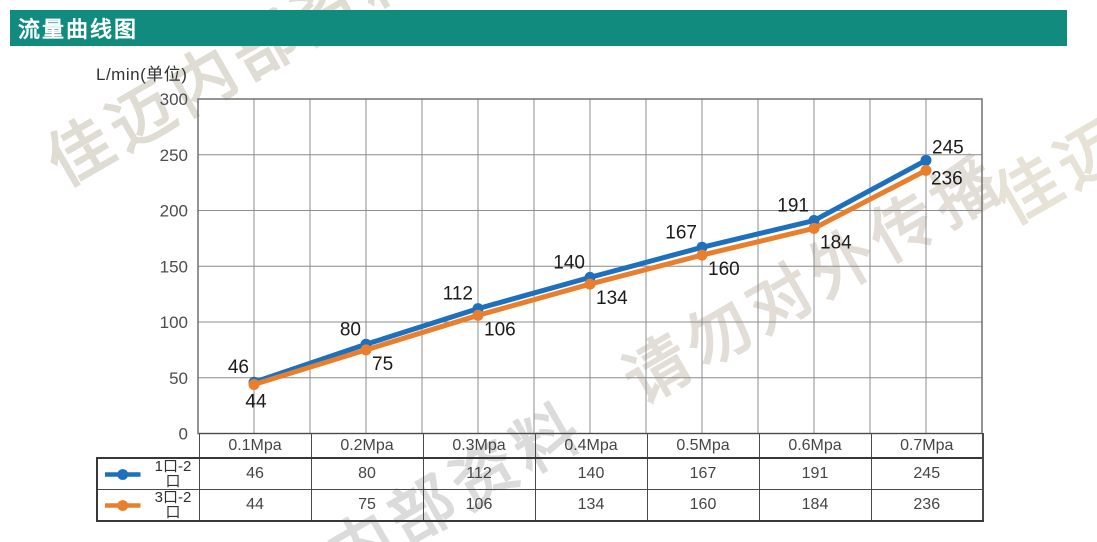 This screenshot has width=1097, height=542. Describe the element at coordinates (479, 446) in the screenshot. I see `category-header-cell: 0.3Mpa` at that location.